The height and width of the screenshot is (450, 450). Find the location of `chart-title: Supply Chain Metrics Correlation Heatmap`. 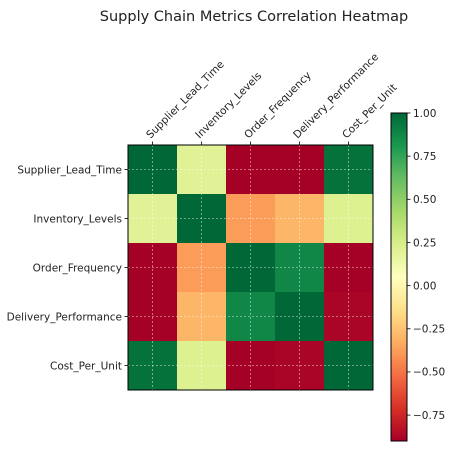

chart-title: Supply Chain Metrics Correlation Heatmap is located at coordinates (254, 17).